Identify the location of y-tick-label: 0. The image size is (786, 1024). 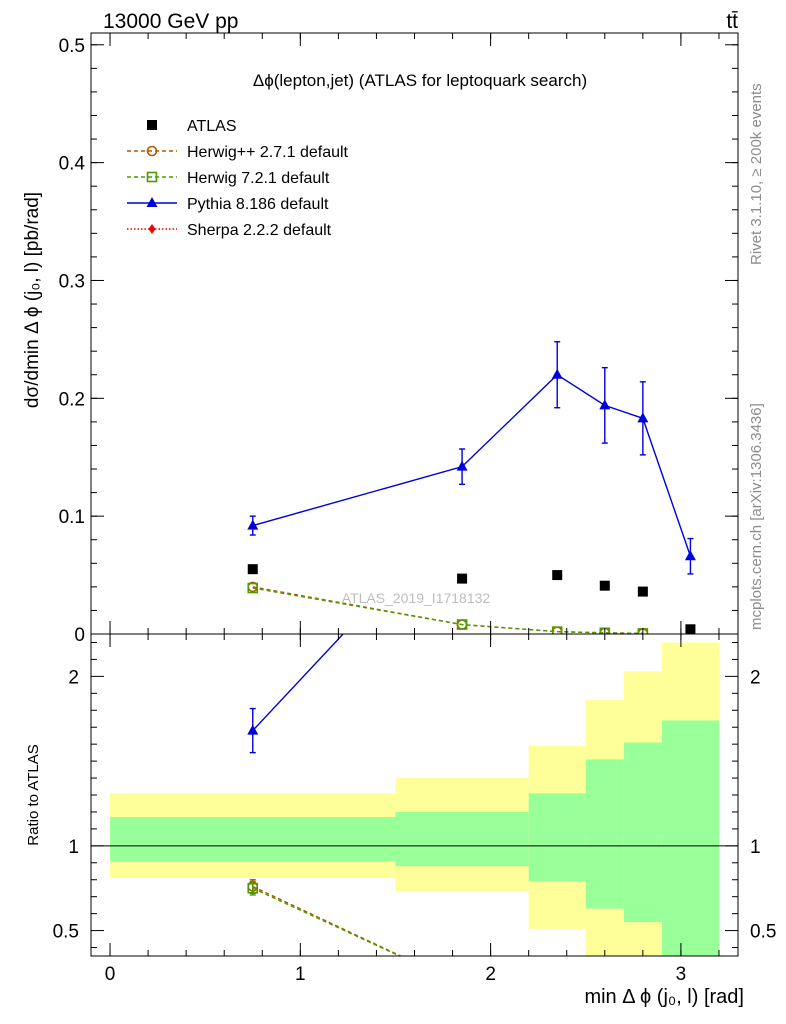
(79, 635).